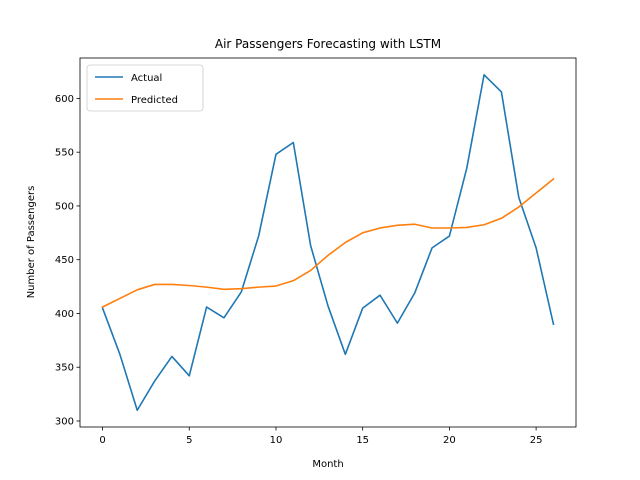 This screenshot has height=480, width=640. Describe the element at coordinates (64, 421) in the screenshot. I see `y-tick-label: 300` at that location.